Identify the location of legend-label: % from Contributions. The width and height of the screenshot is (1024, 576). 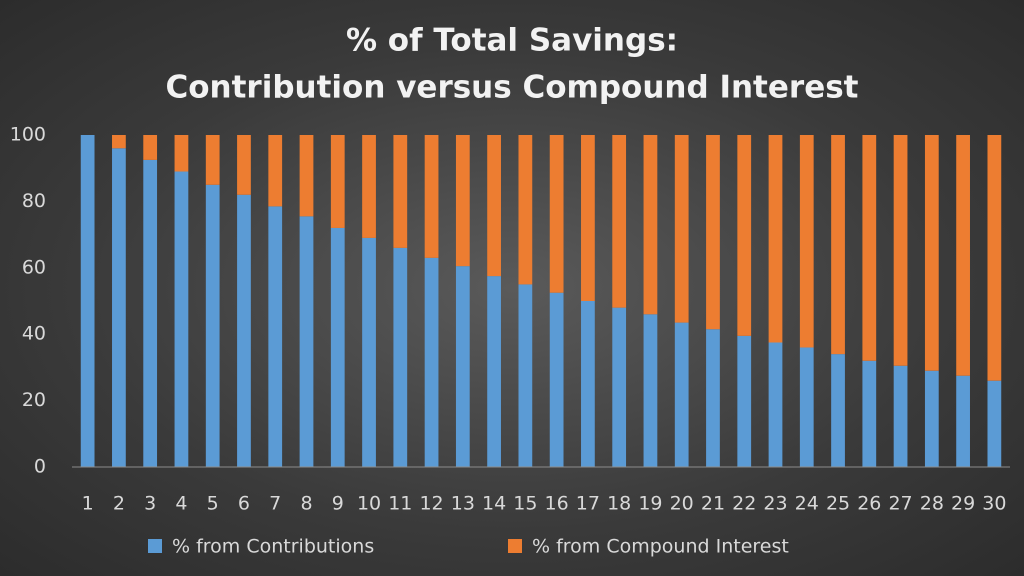
(273, 547).